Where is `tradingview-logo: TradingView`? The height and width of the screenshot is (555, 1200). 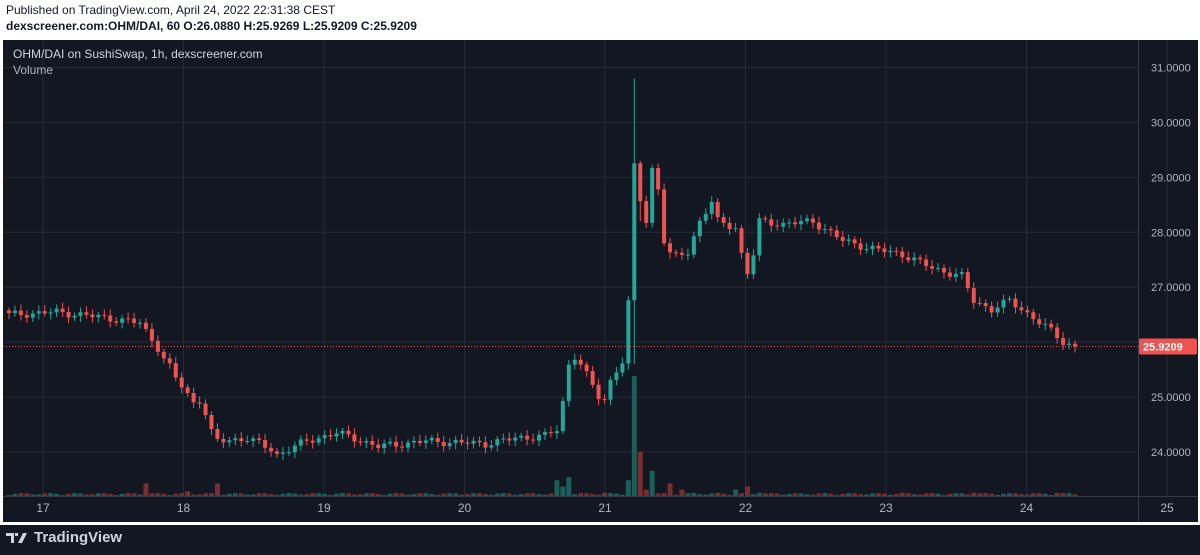 tradingview-logo: TradingView is located at coordinates (64, 537).